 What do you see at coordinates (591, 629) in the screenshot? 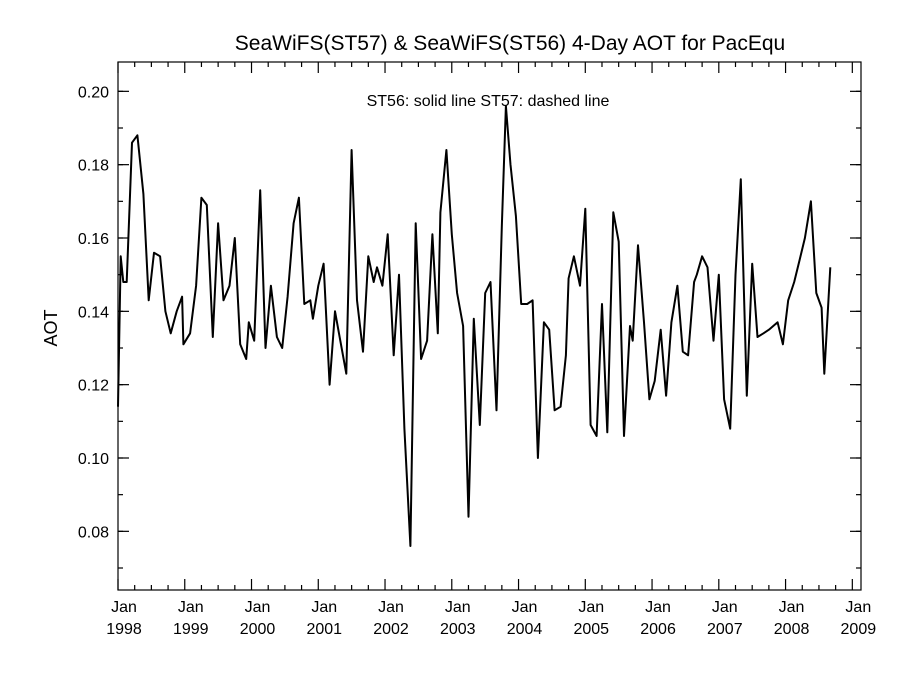
I see `x-tick-year-label: 2005` at bounding box center [591, 629].